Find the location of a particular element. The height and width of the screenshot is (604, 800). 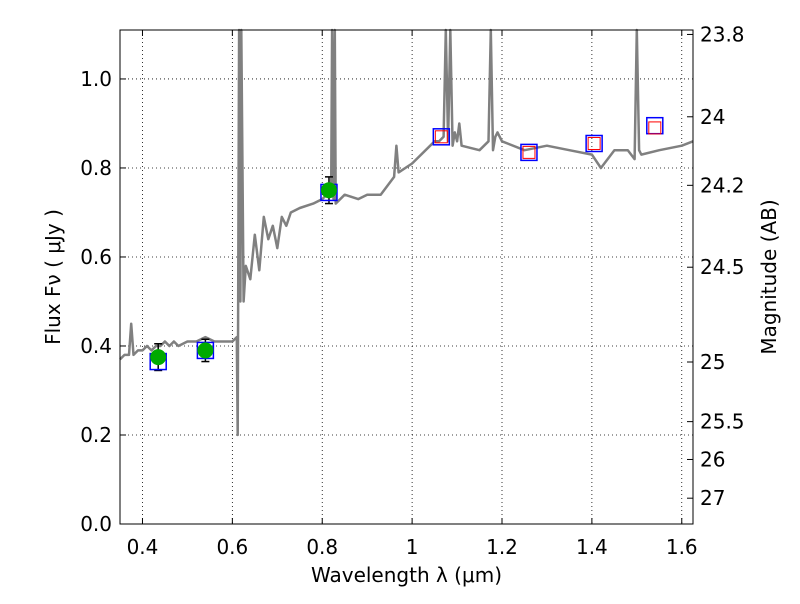

x-tick-label: 0.8 is located at coordinates (322, 547).